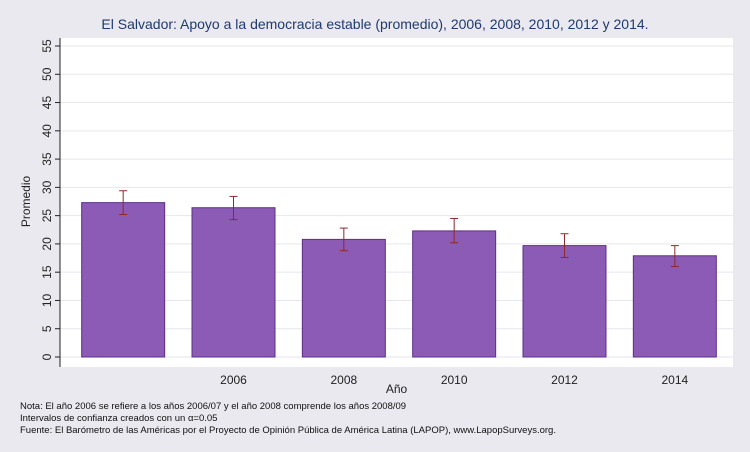 This screenshot has height=452, width=750. Describe the element at coordinates (47, 216) in the screenshot. I see `y-tick-label: 25` at that location.